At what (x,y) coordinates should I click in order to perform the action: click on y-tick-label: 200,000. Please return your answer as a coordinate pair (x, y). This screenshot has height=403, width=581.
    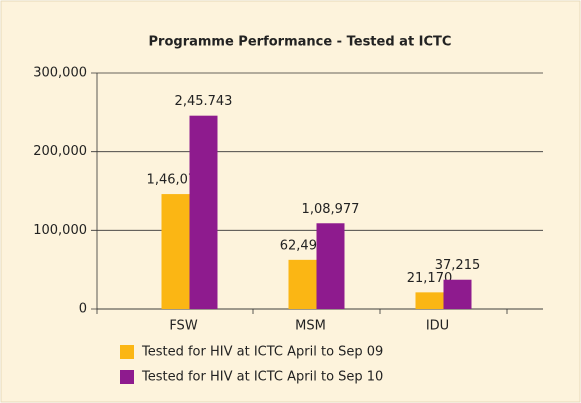
    Looking at the image, I should click on (60, 151).